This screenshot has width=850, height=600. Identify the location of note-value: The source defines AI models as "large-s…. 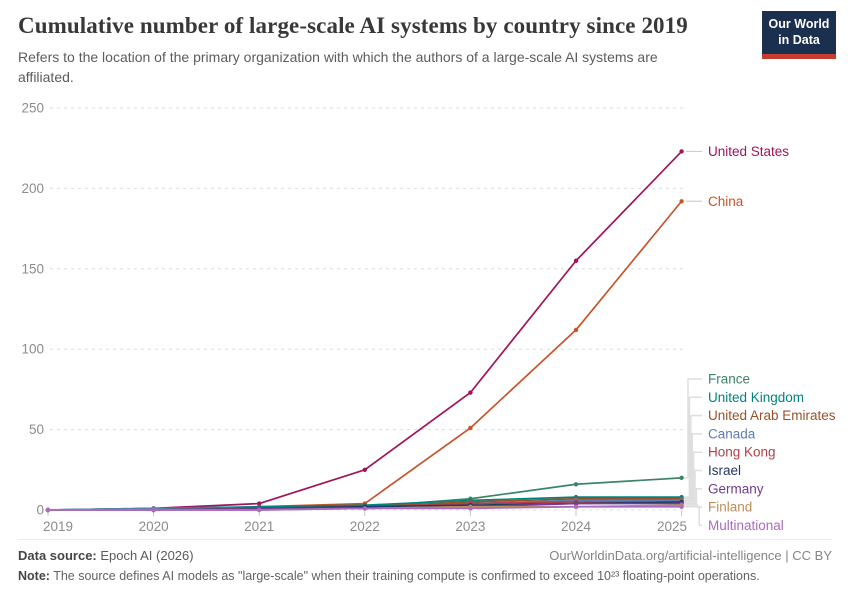
(404, 576).